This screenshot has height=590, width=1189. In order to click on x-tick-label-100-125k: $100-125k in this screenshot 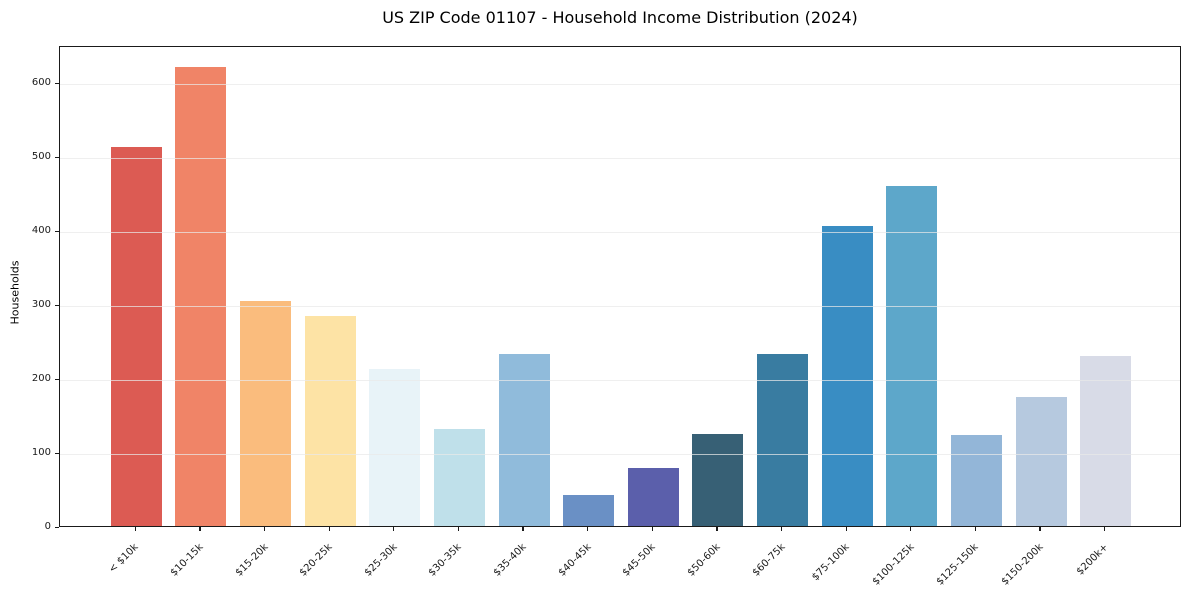, I will do `click(893, 564)`.